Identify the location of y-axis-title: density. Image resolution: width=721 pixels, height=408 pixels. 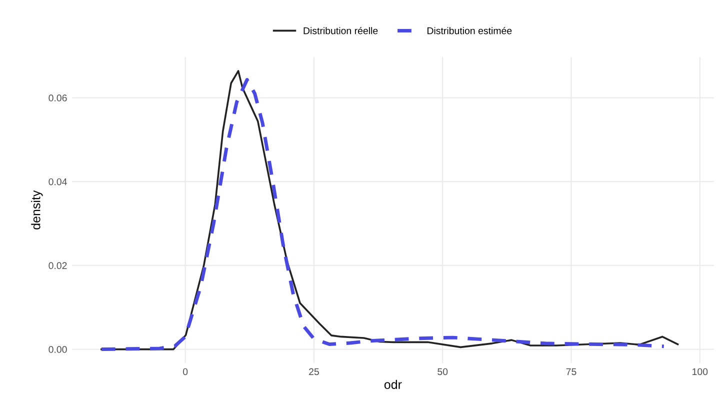
(37, 210).